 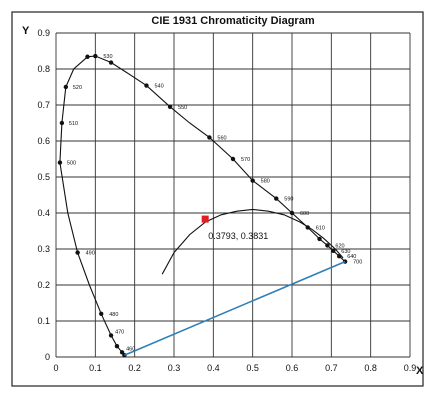 I want to click on wavelength-label: 610, so click(x=320, y=228).